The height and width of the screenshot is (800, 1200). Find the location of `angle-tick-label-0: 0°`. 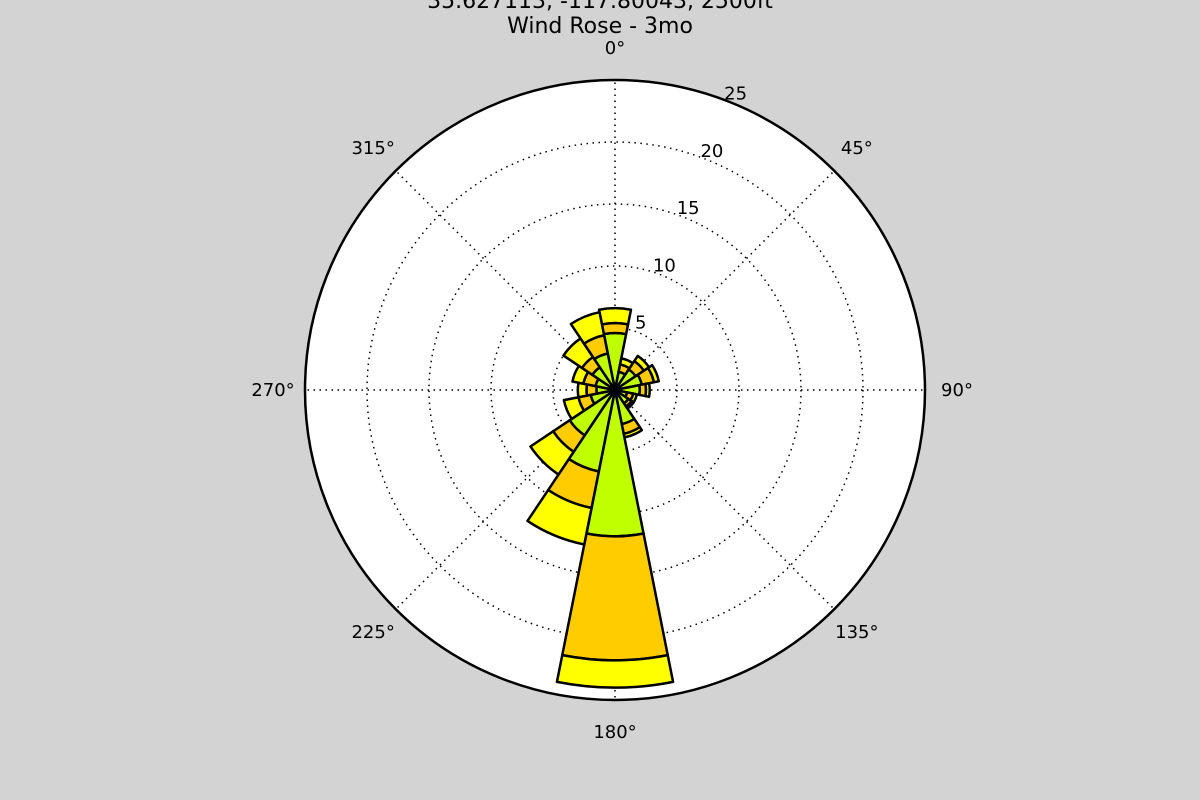

angle-tick-label-0: 0° is located at coordinates (615, 48).